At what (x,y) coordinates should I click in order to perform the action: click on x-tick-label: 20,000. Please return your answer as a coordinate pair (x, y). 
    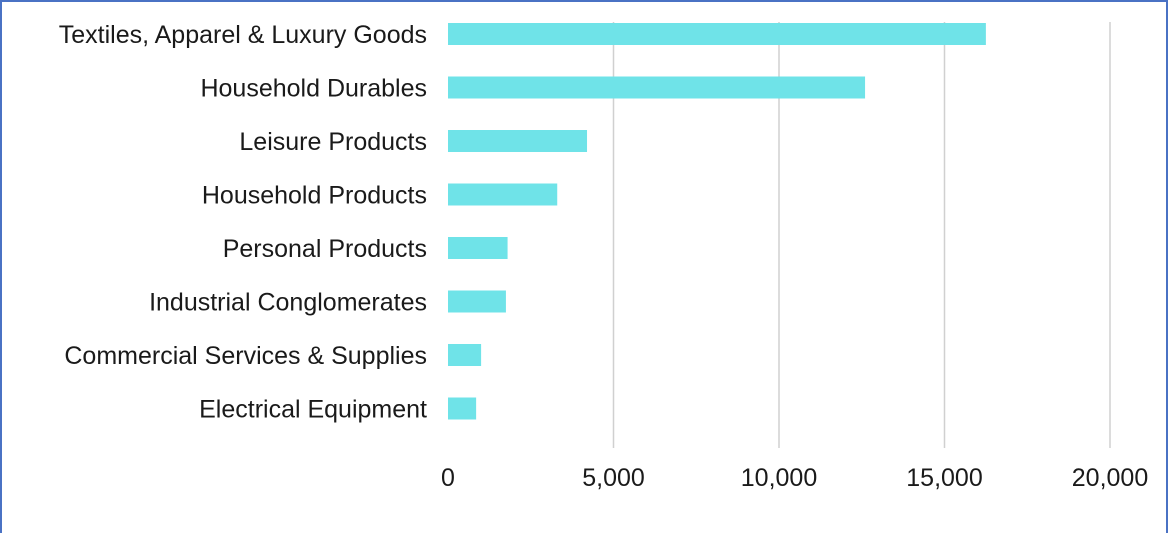
    Looking at the image, I should click on (1110, 478).